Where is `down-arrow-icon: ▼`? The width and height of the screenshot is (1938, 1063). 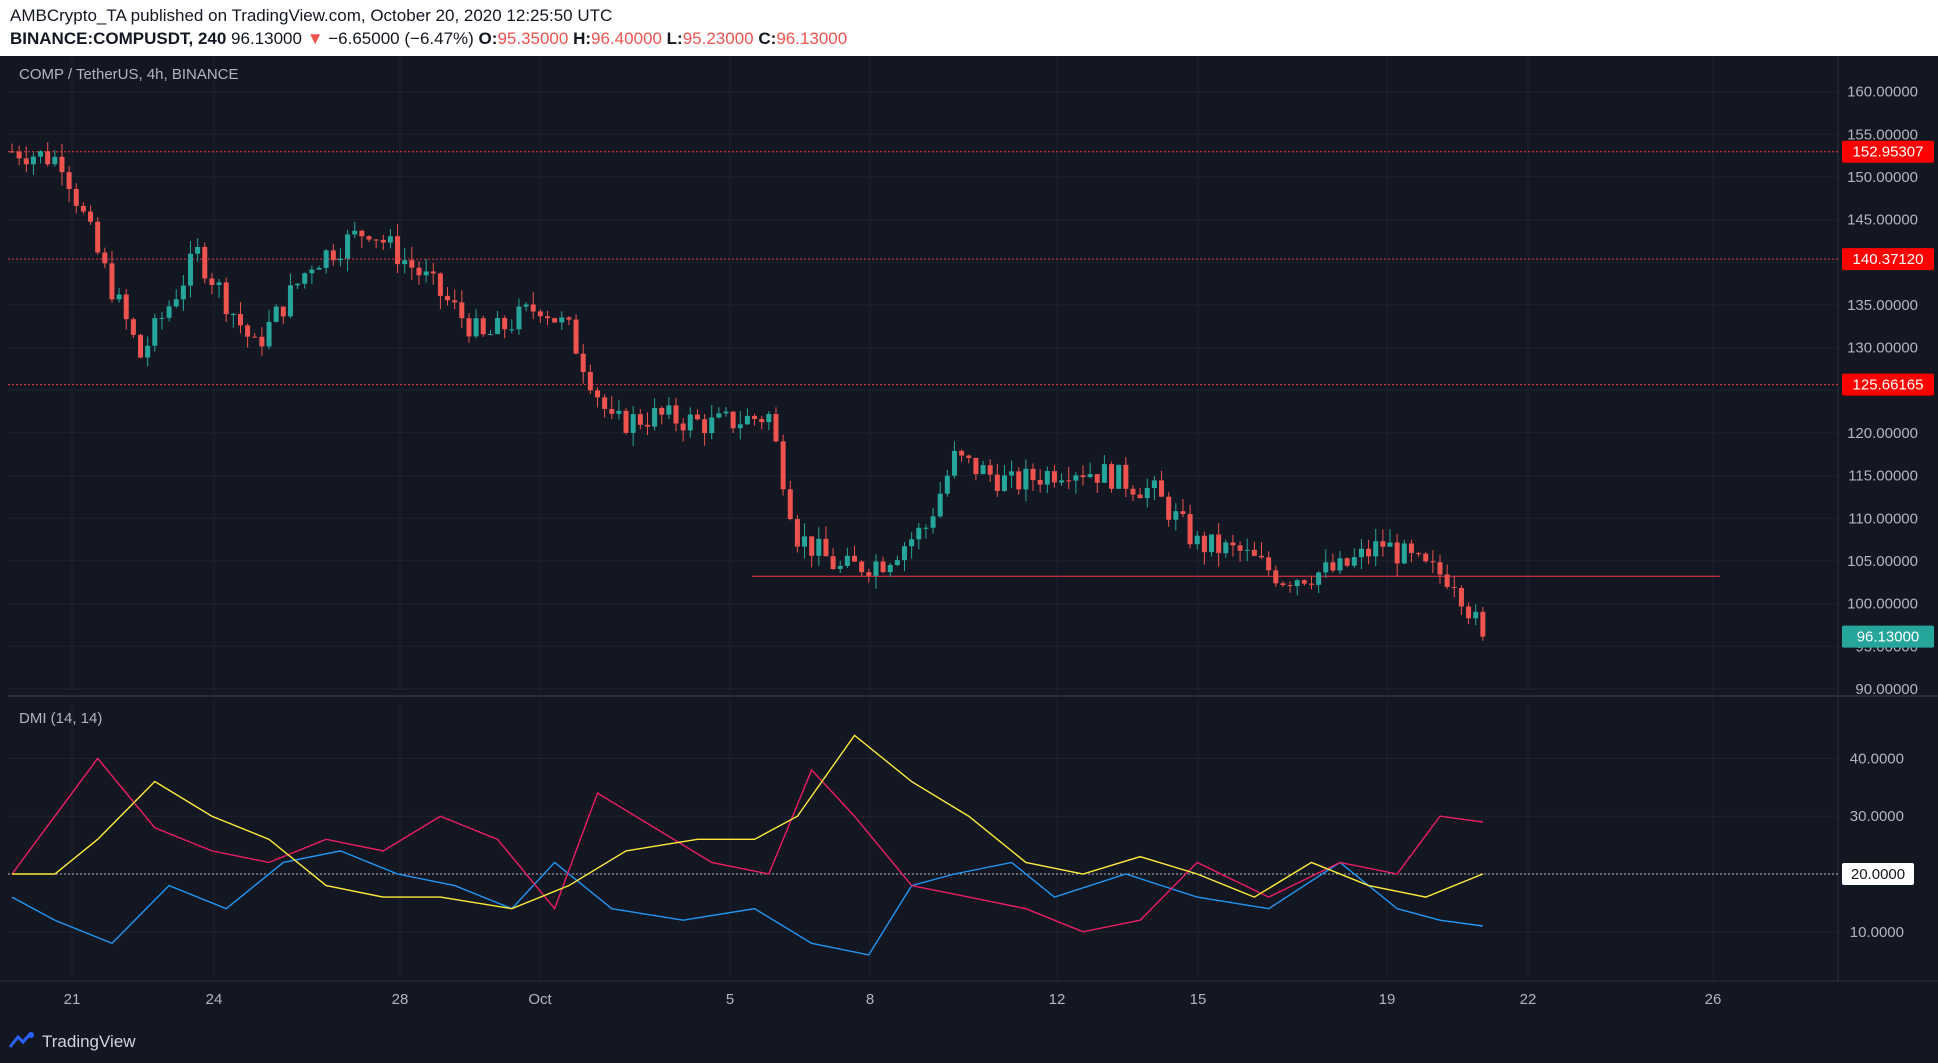
down-arrow-icon: ▼ is located at coordinates (315, 38).